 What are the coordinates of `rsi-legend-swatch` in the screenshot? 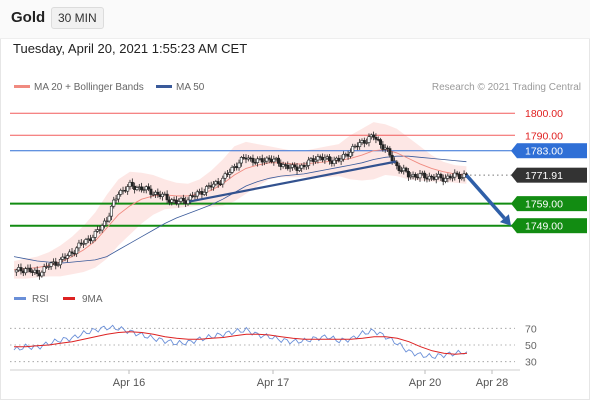 It's located at (20, 298).